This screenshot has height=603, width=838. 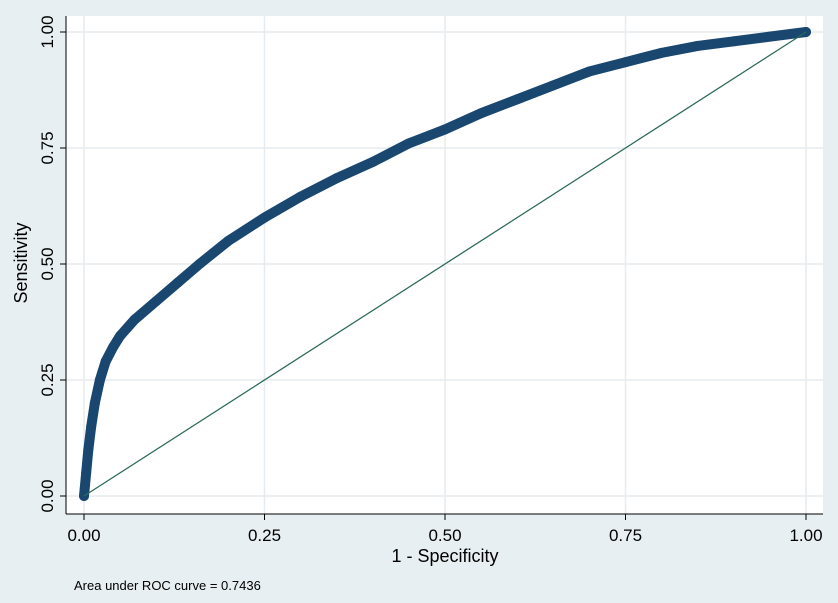 I want to click on y-tick-label: 0.25, so click(x=47, y=379).